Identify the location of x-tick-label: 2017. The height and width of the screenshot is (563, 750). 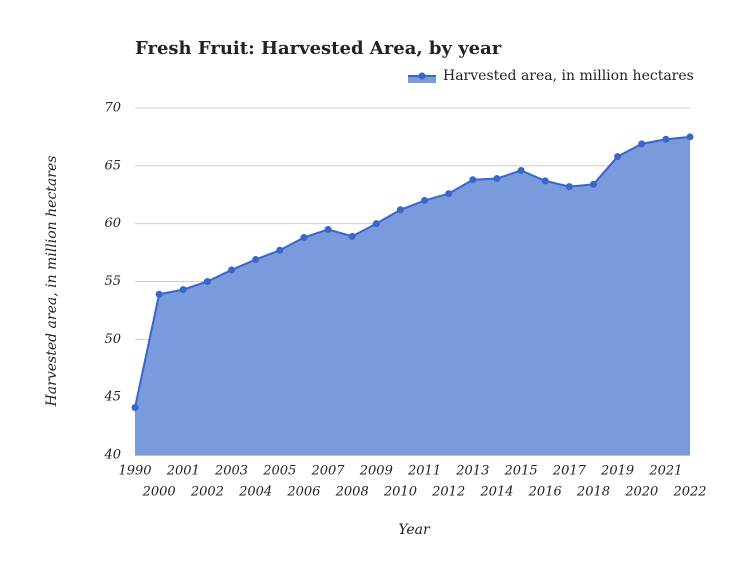
(569, 471).